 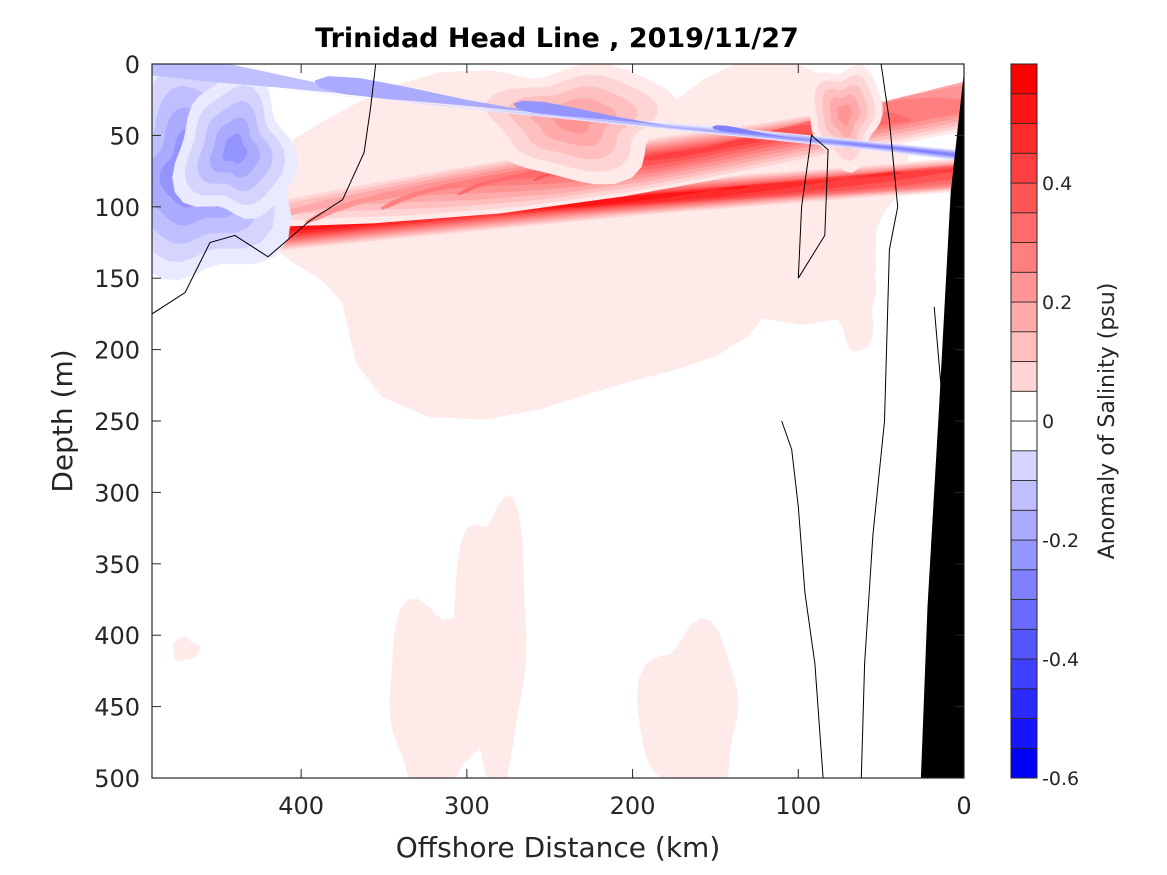 I want to click on y-tick-label: 300, so click(x=117, y=493).